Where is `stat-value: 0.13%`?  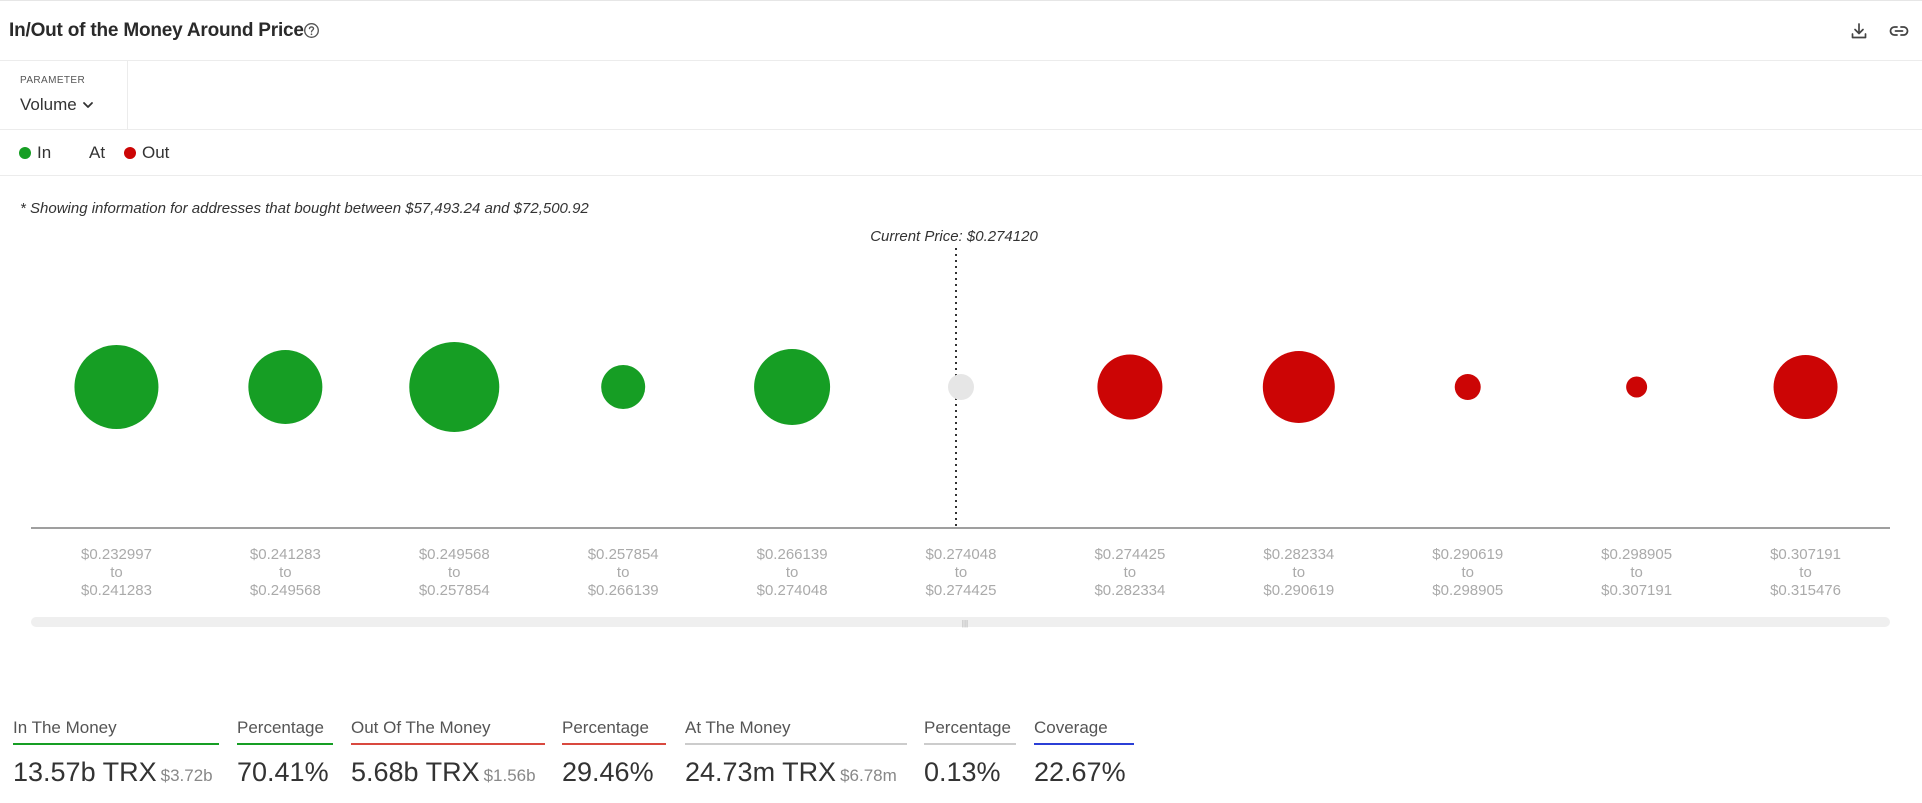 stat-value: 0.13% is located at coordinates (970, 772).